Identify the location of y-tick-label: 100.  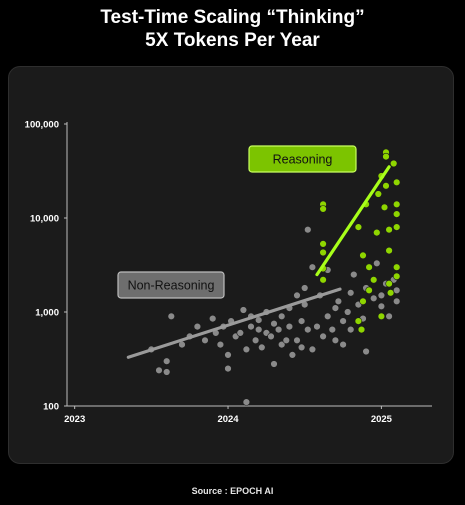
(51, 407).